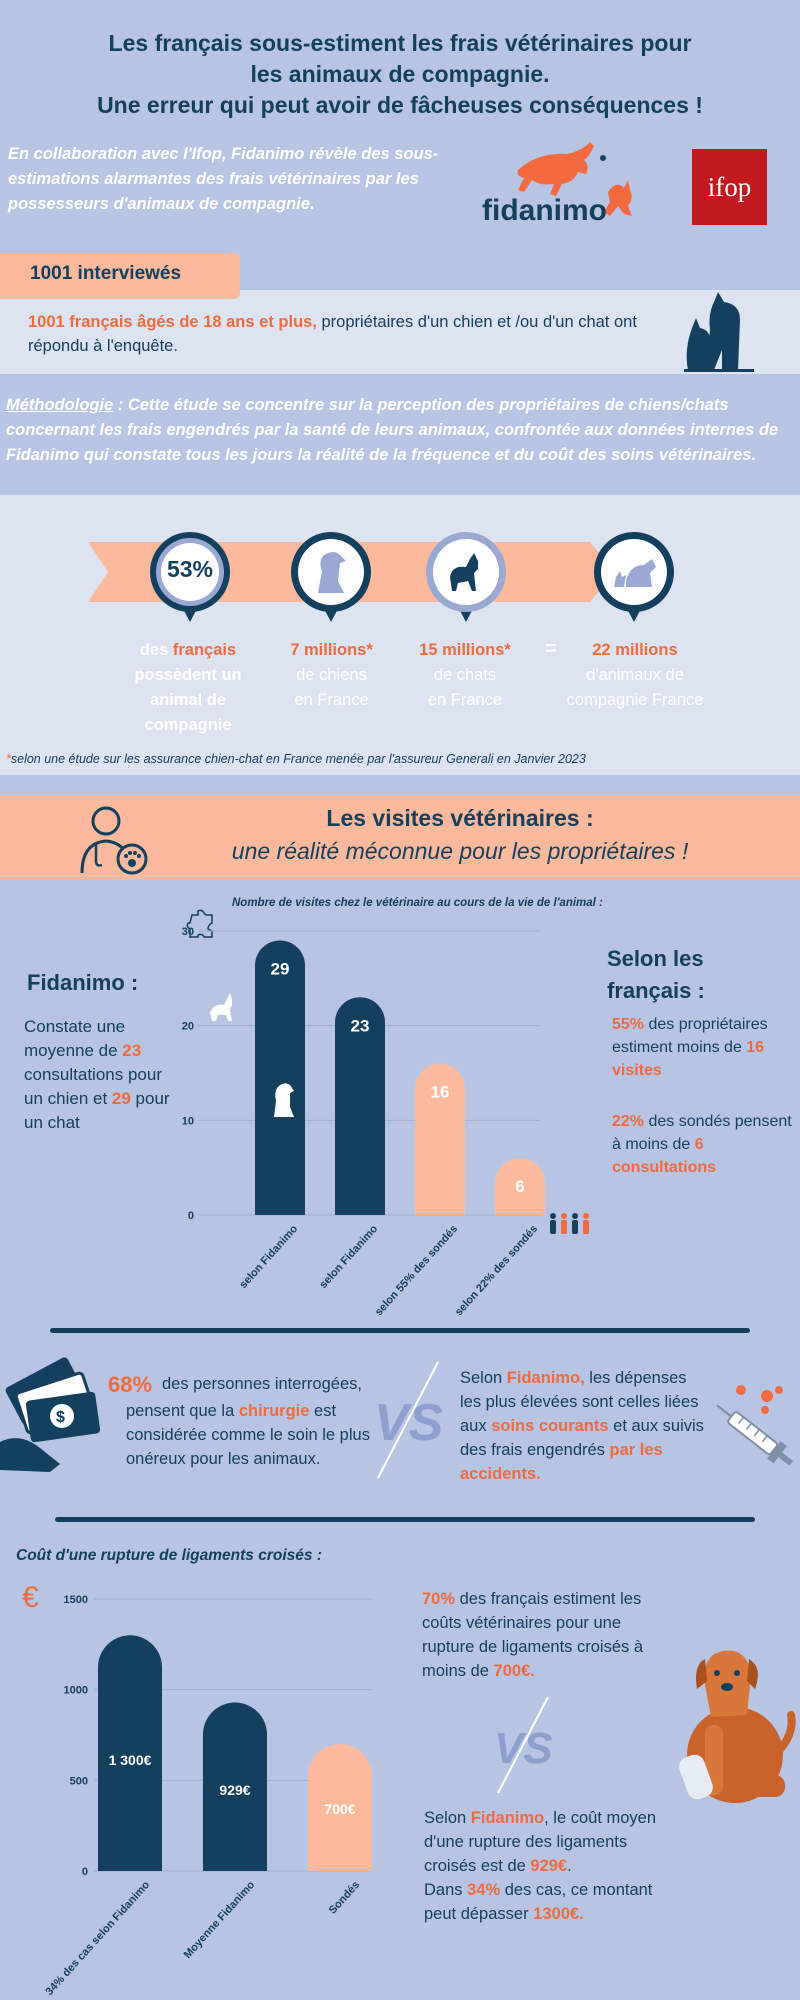 This screenshot has width=800, height=2000. Describe the element at coordinates (561, 1462) in the screenshot. I see `e3-hl: par les accidents.` at that location.